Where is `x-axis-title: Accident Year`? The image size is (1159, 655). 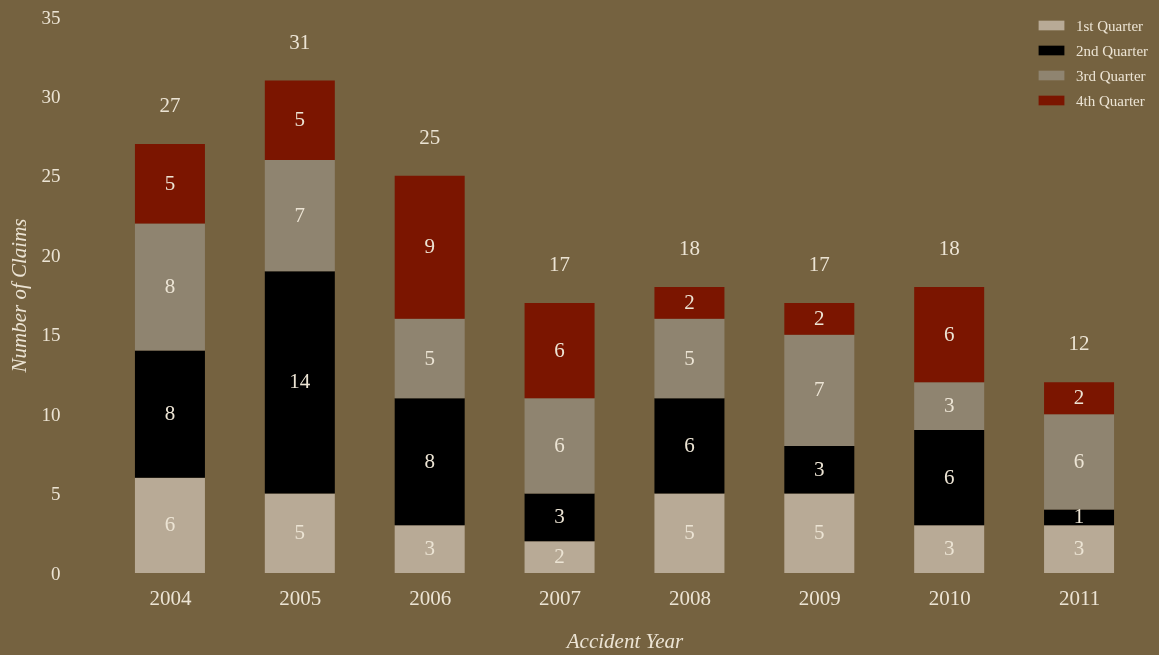 x-axis-title: Accident Year is located at coordinates (624, 640).